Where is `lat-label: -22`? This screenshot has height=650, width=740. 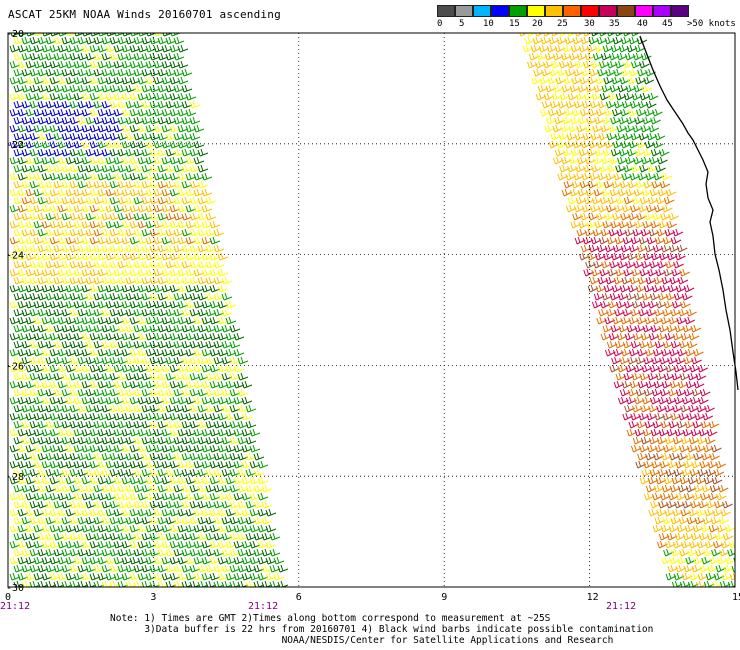 lat-label: -22 is located at coordinates (15, 145).